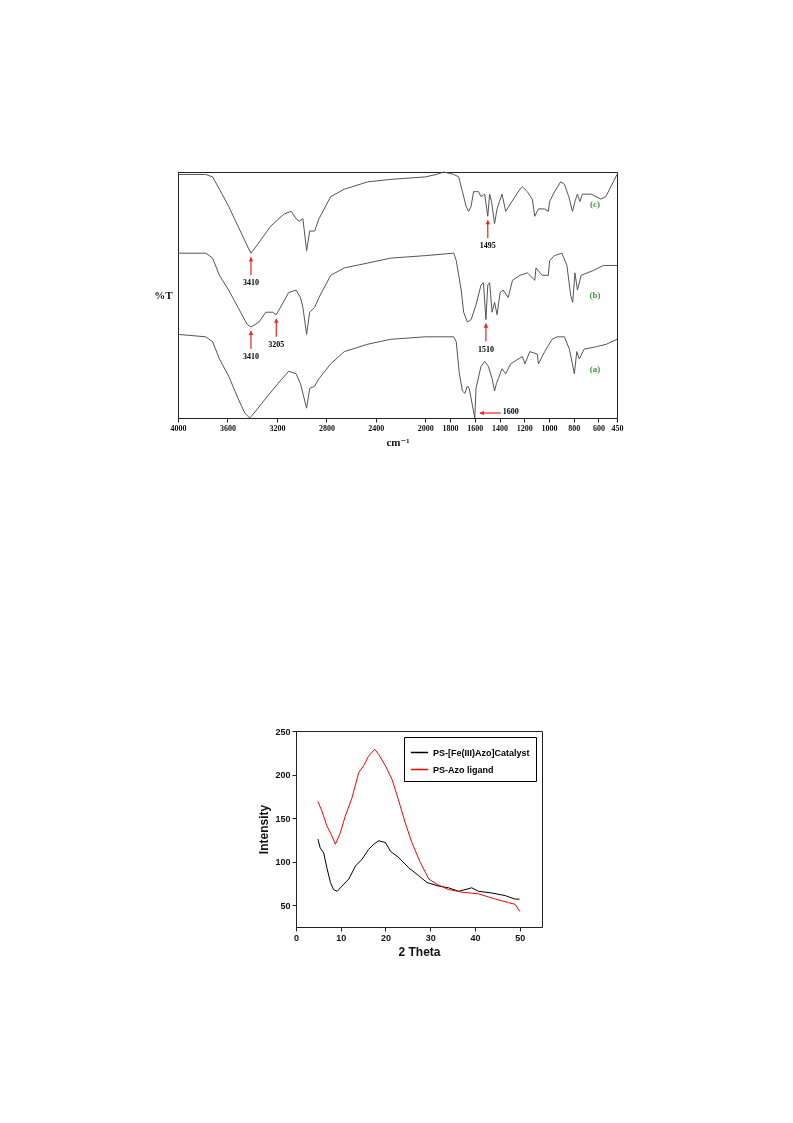 This screenshot has height=1123, width=793. What do you see at coordinates (276, 344) in the screenshot?
I see `annotation: 3205` at bounding box center [276, 344].